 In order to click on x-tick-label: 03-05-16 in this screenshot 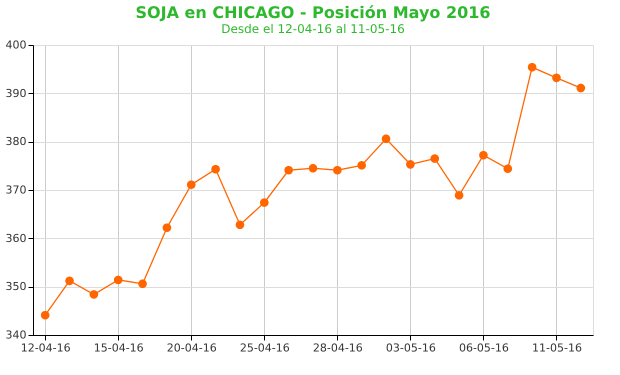, I will do `click(411, 348)`.